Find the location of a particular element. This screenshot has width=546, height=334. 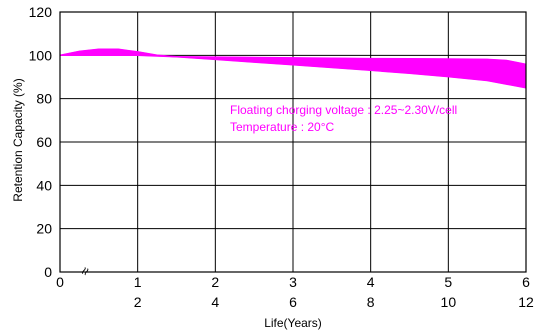

y-tick-label: 80 is located at coordinates (44, 99).